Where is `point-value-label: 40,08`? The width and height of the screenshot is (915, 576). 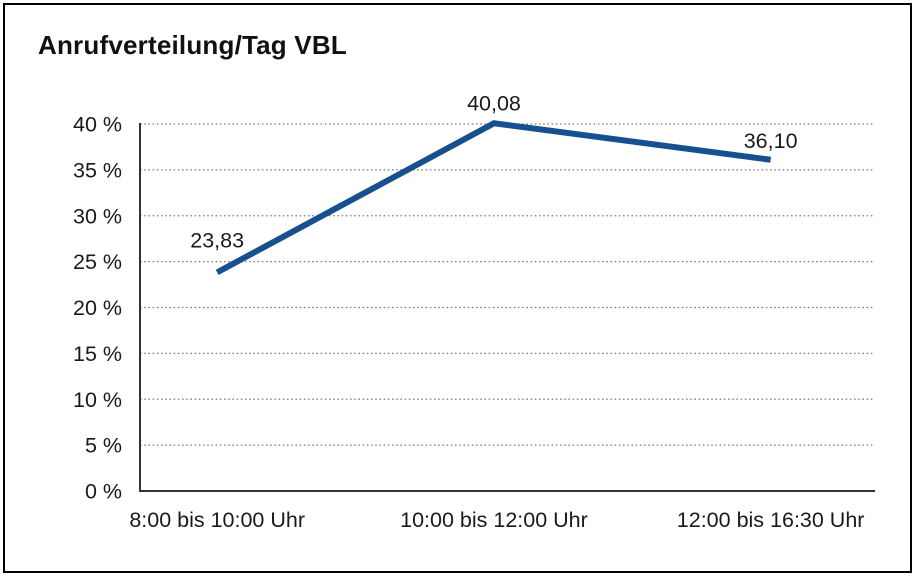
point-value-label: 40,08 is located at coordinates (494, 103).